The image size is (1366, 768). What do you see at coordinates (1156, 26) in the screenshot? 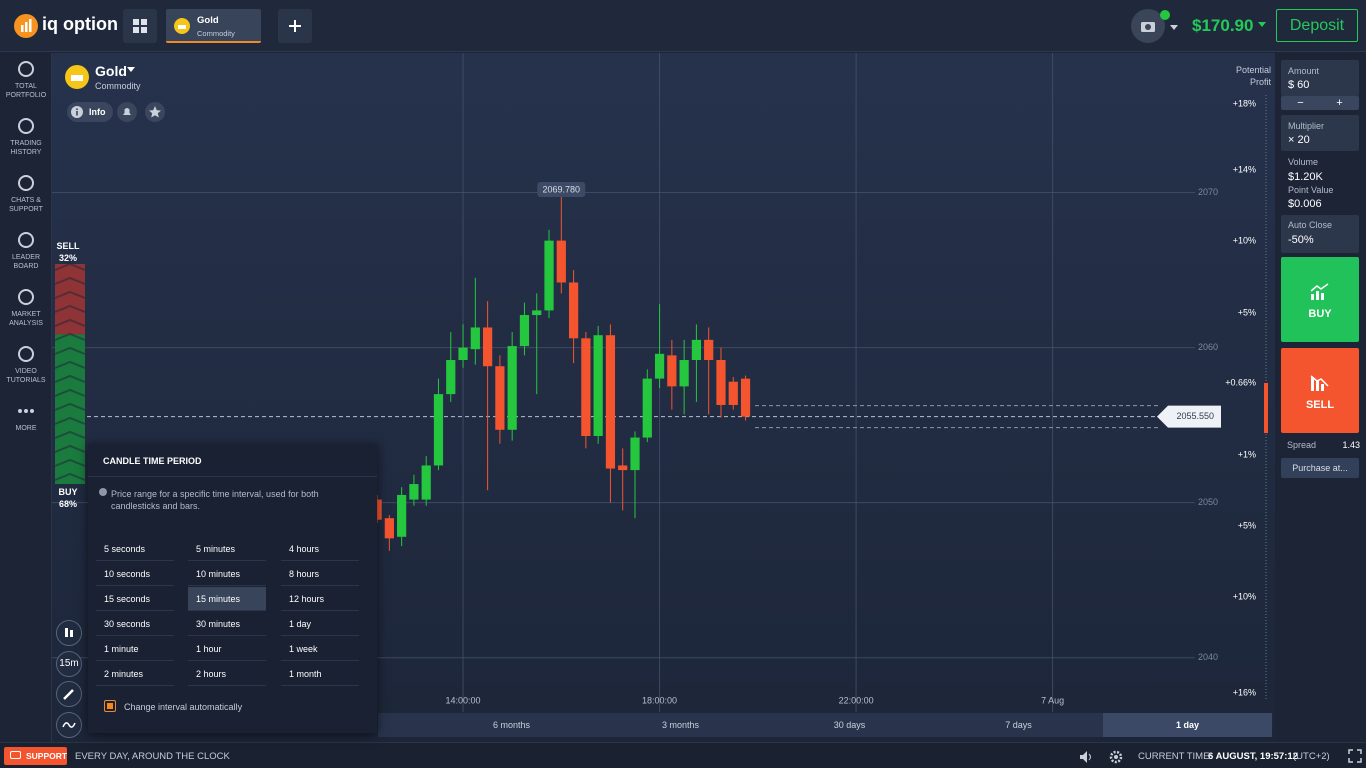
I see `screenshot-button` at bounding box center [1156, 26].